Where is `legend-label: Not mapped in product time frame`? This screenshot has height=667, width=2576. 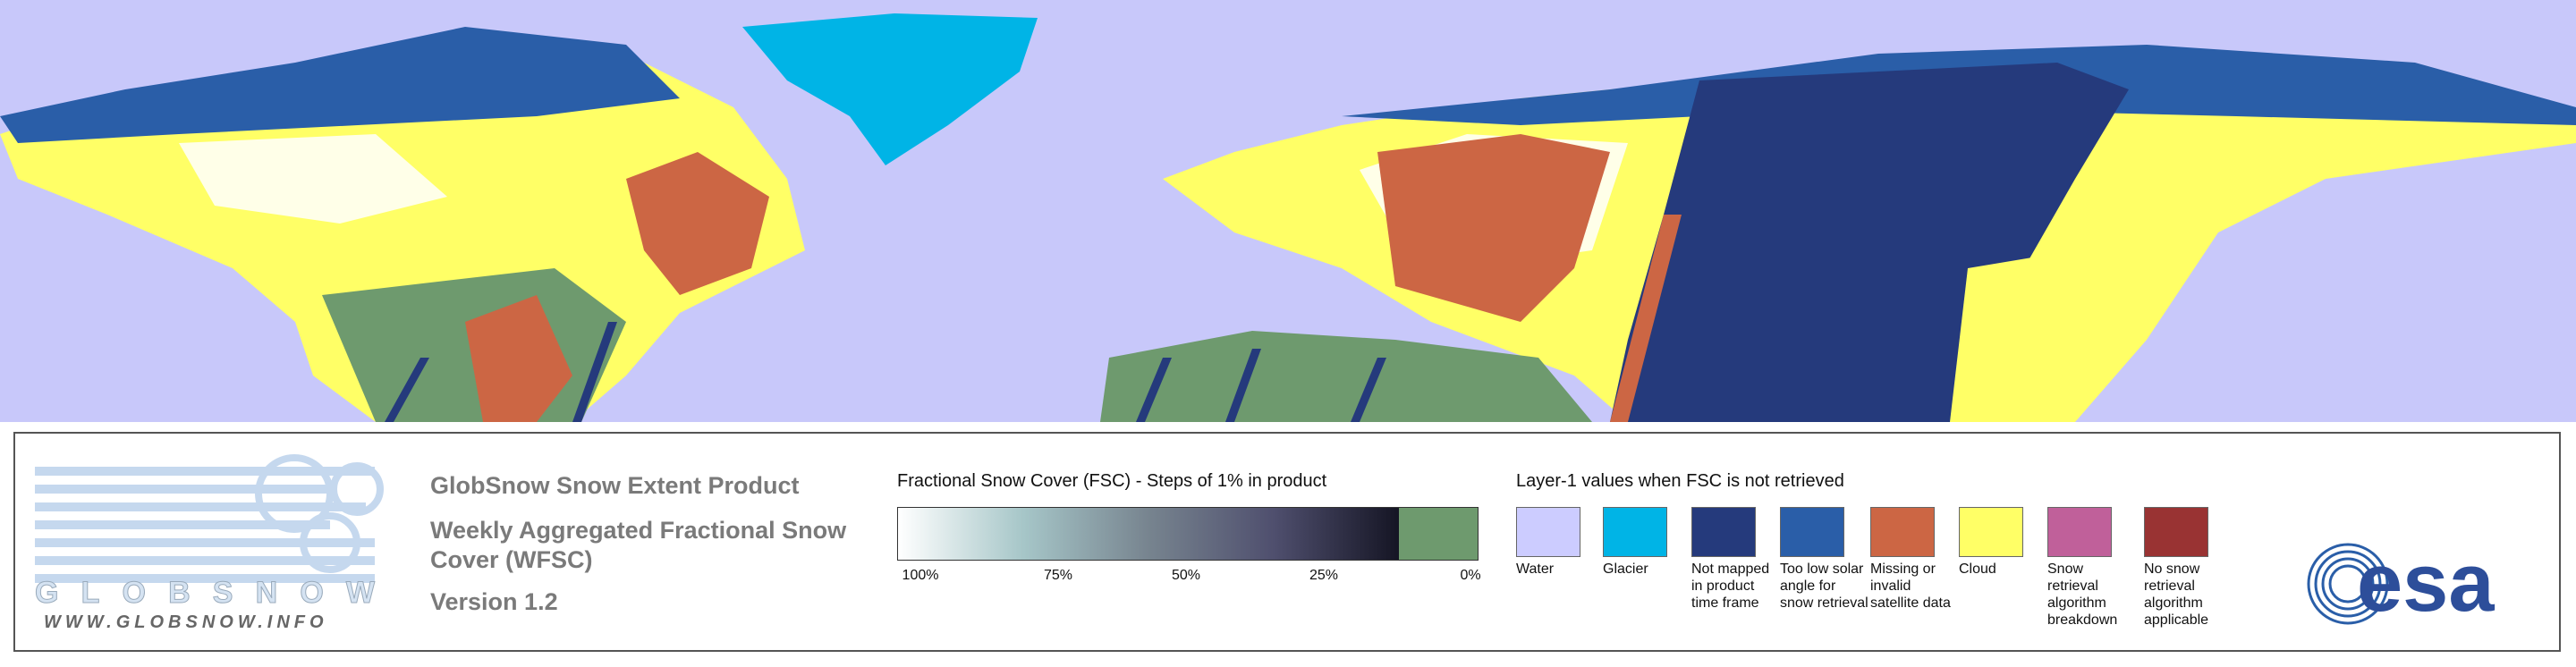
legend-label: Not mapped in product time frame is located at coordinates (1730, 586).